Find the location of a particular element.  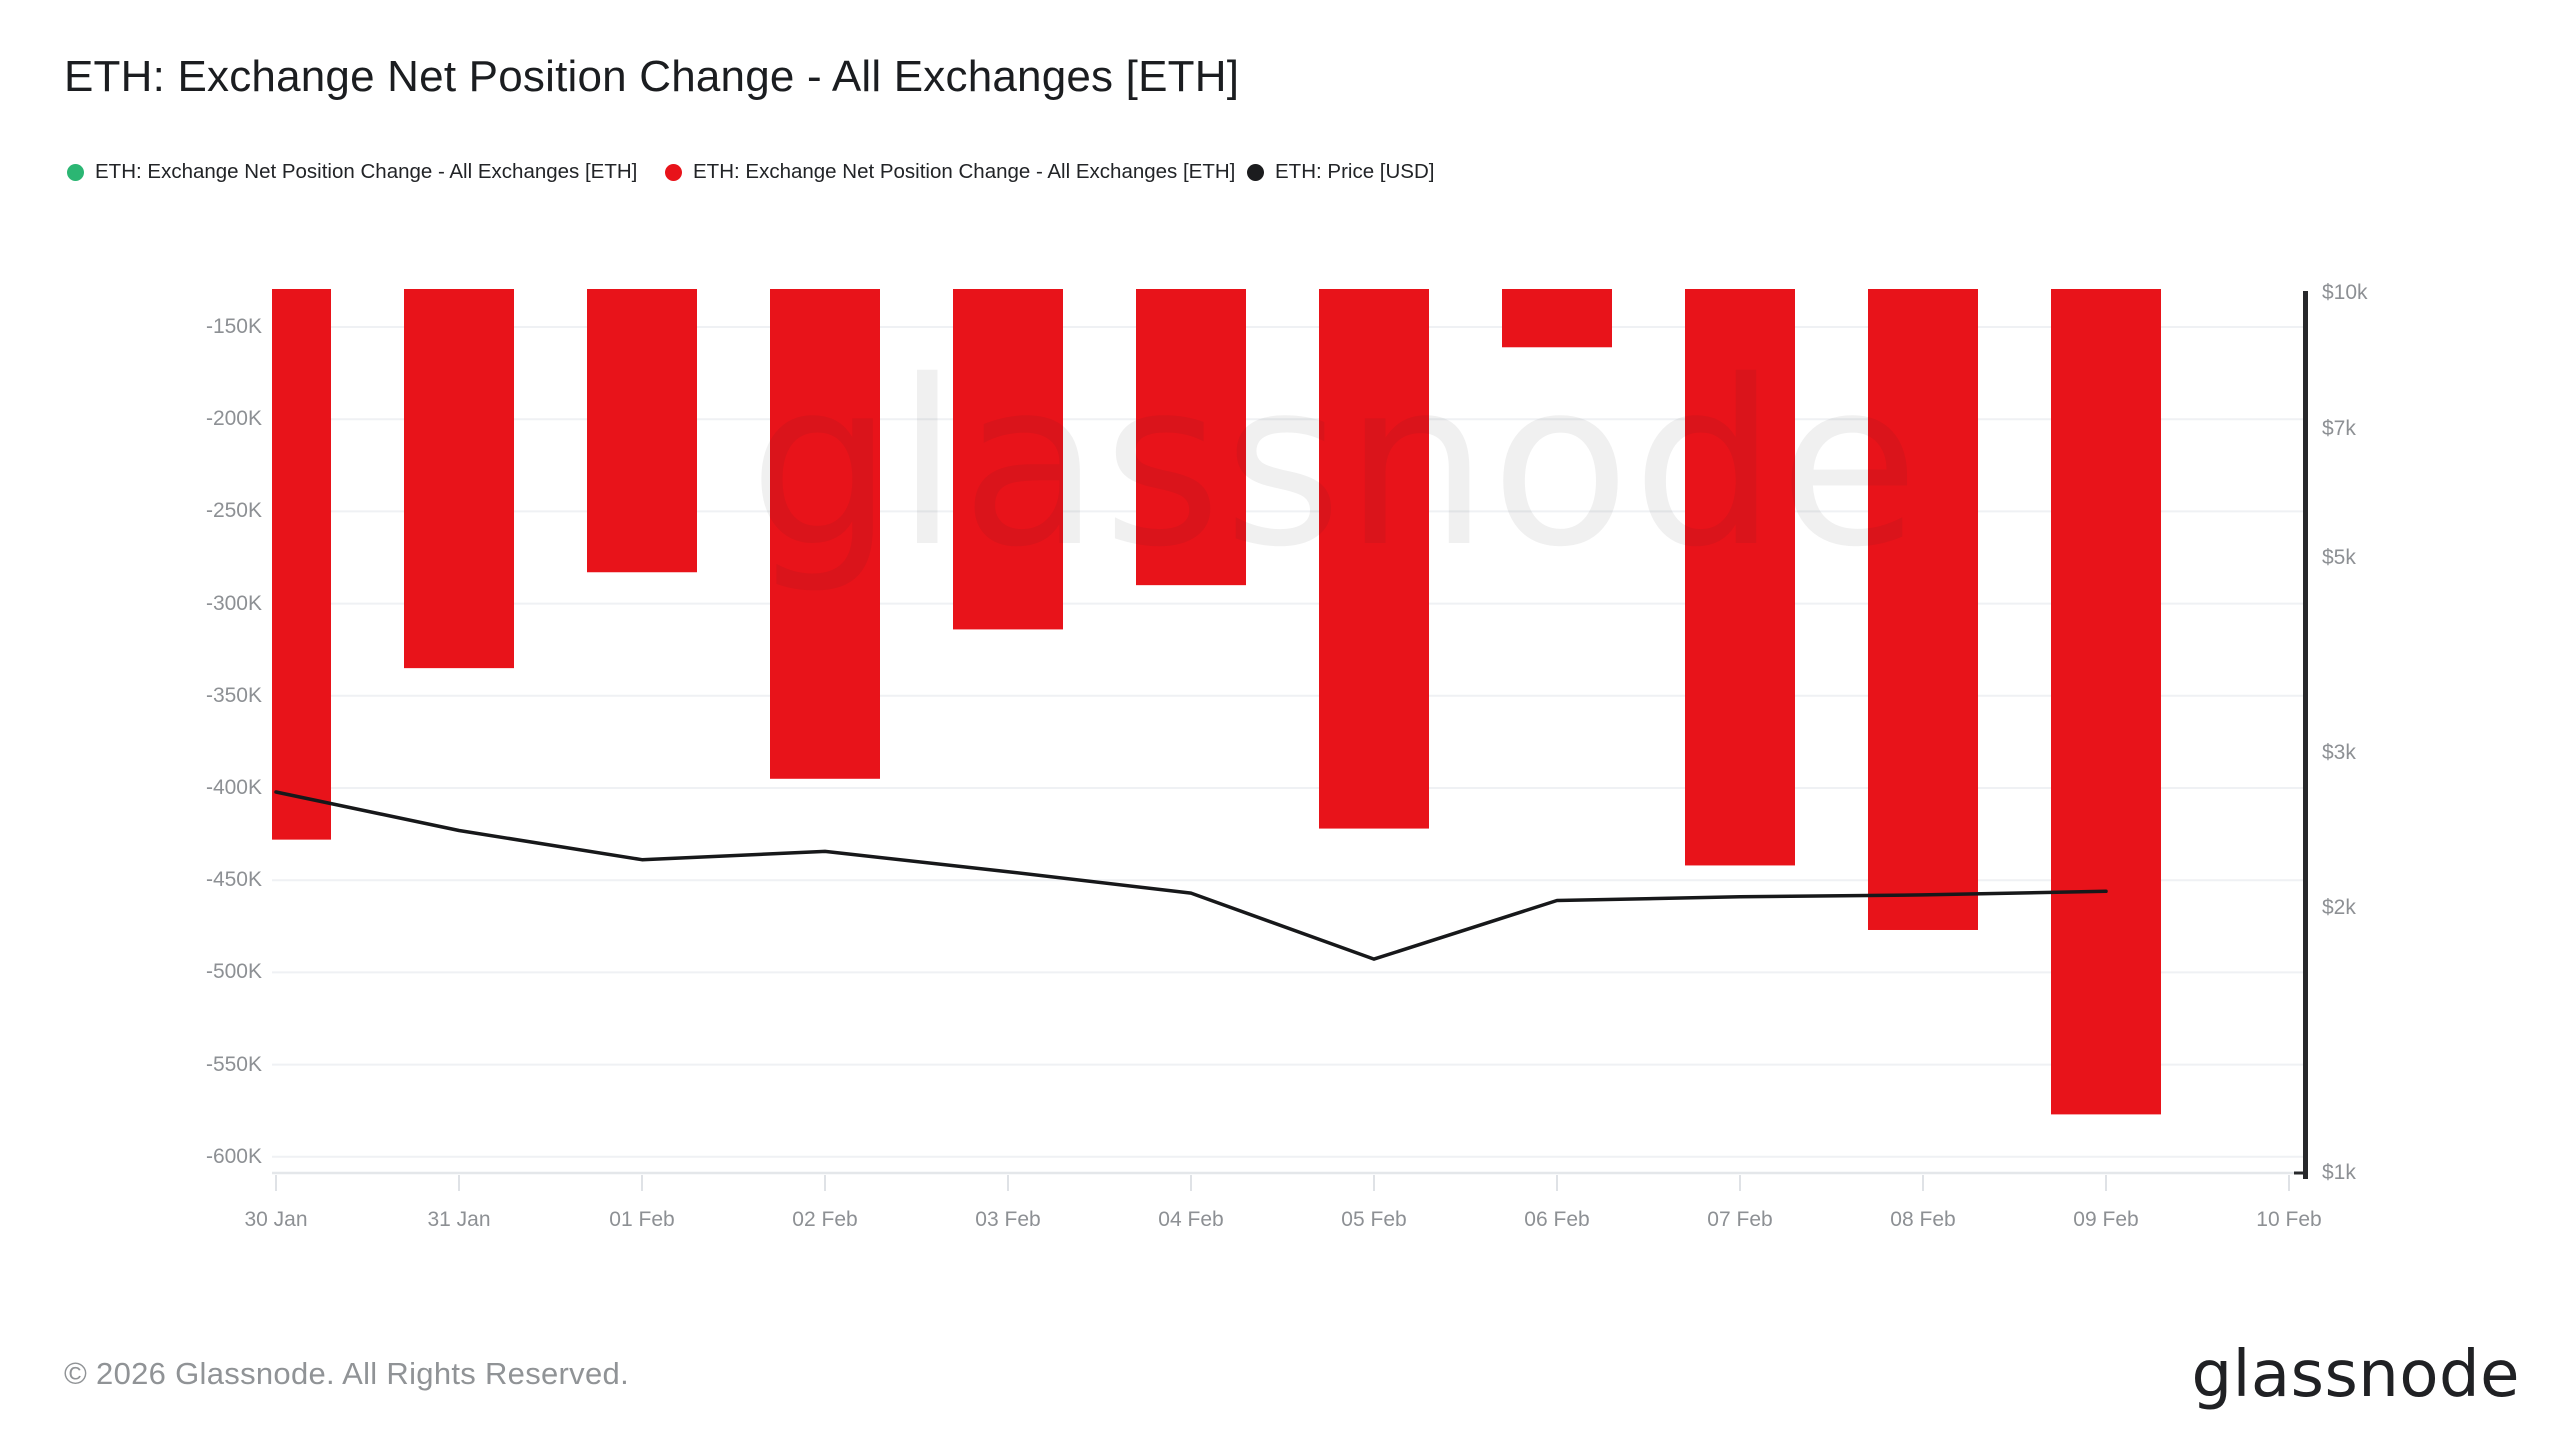

y-axis-right-tick: $2k is located at coordinates (2339, 907).